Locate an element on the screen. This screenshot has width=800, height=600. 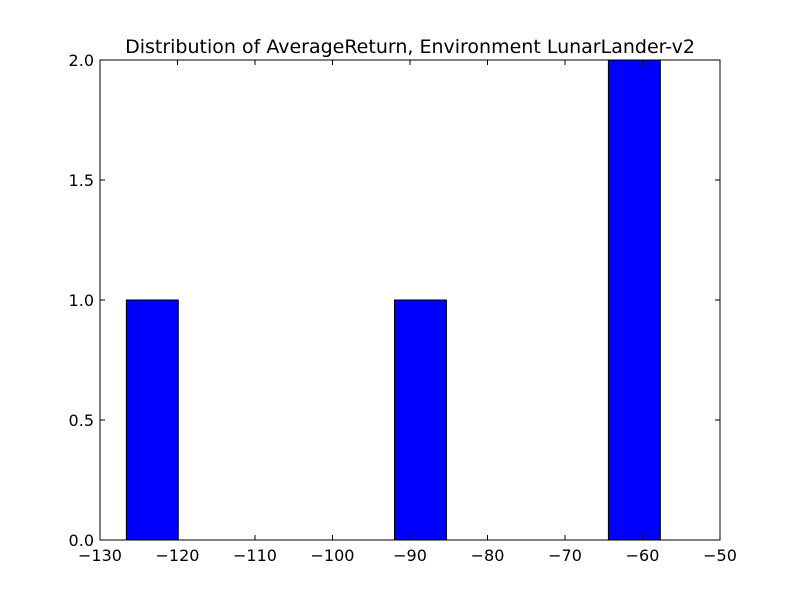
y-tick-label-3: 1.5 is located at coordinates (81, 180).